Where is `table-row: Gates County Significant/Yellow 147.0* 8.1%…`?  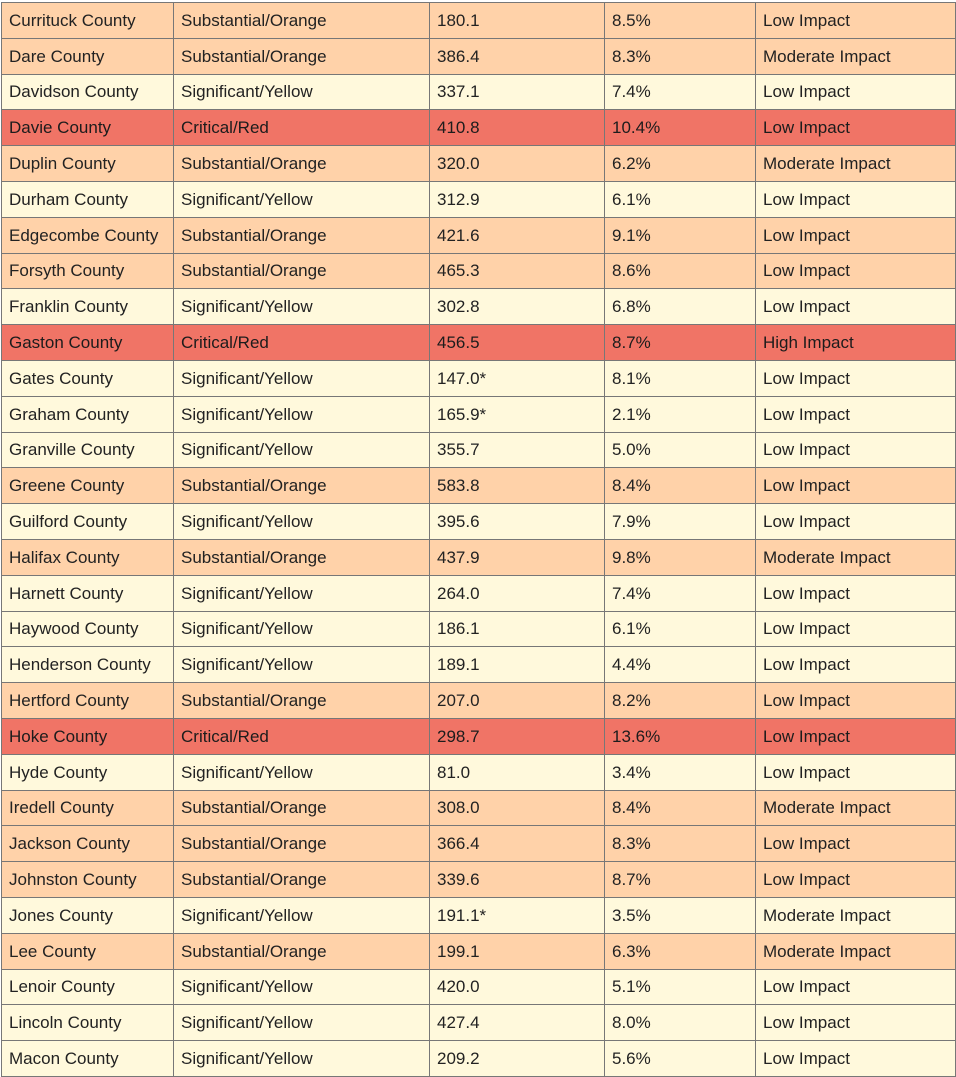 table-row: Gates County Significant/Yellow 147.0* 8.1%… is located at coordinates (478, 378).